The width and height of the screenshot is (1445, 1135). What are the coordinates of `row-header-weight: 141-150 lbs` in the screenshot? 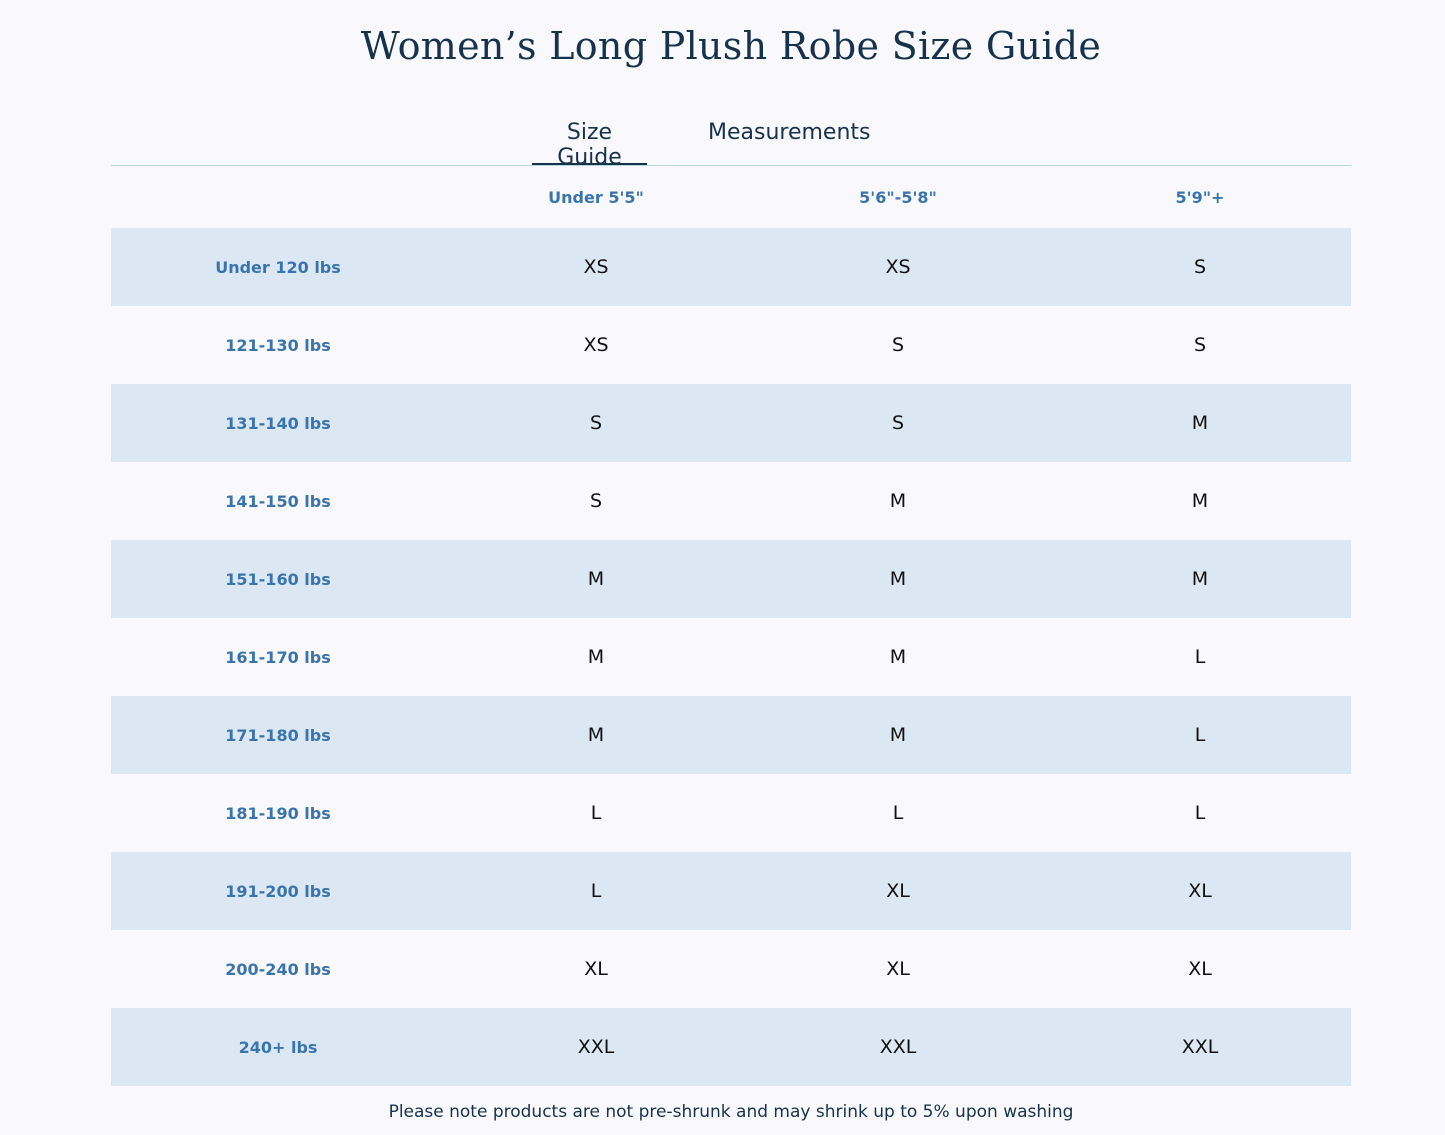 It's located at (278, 501).